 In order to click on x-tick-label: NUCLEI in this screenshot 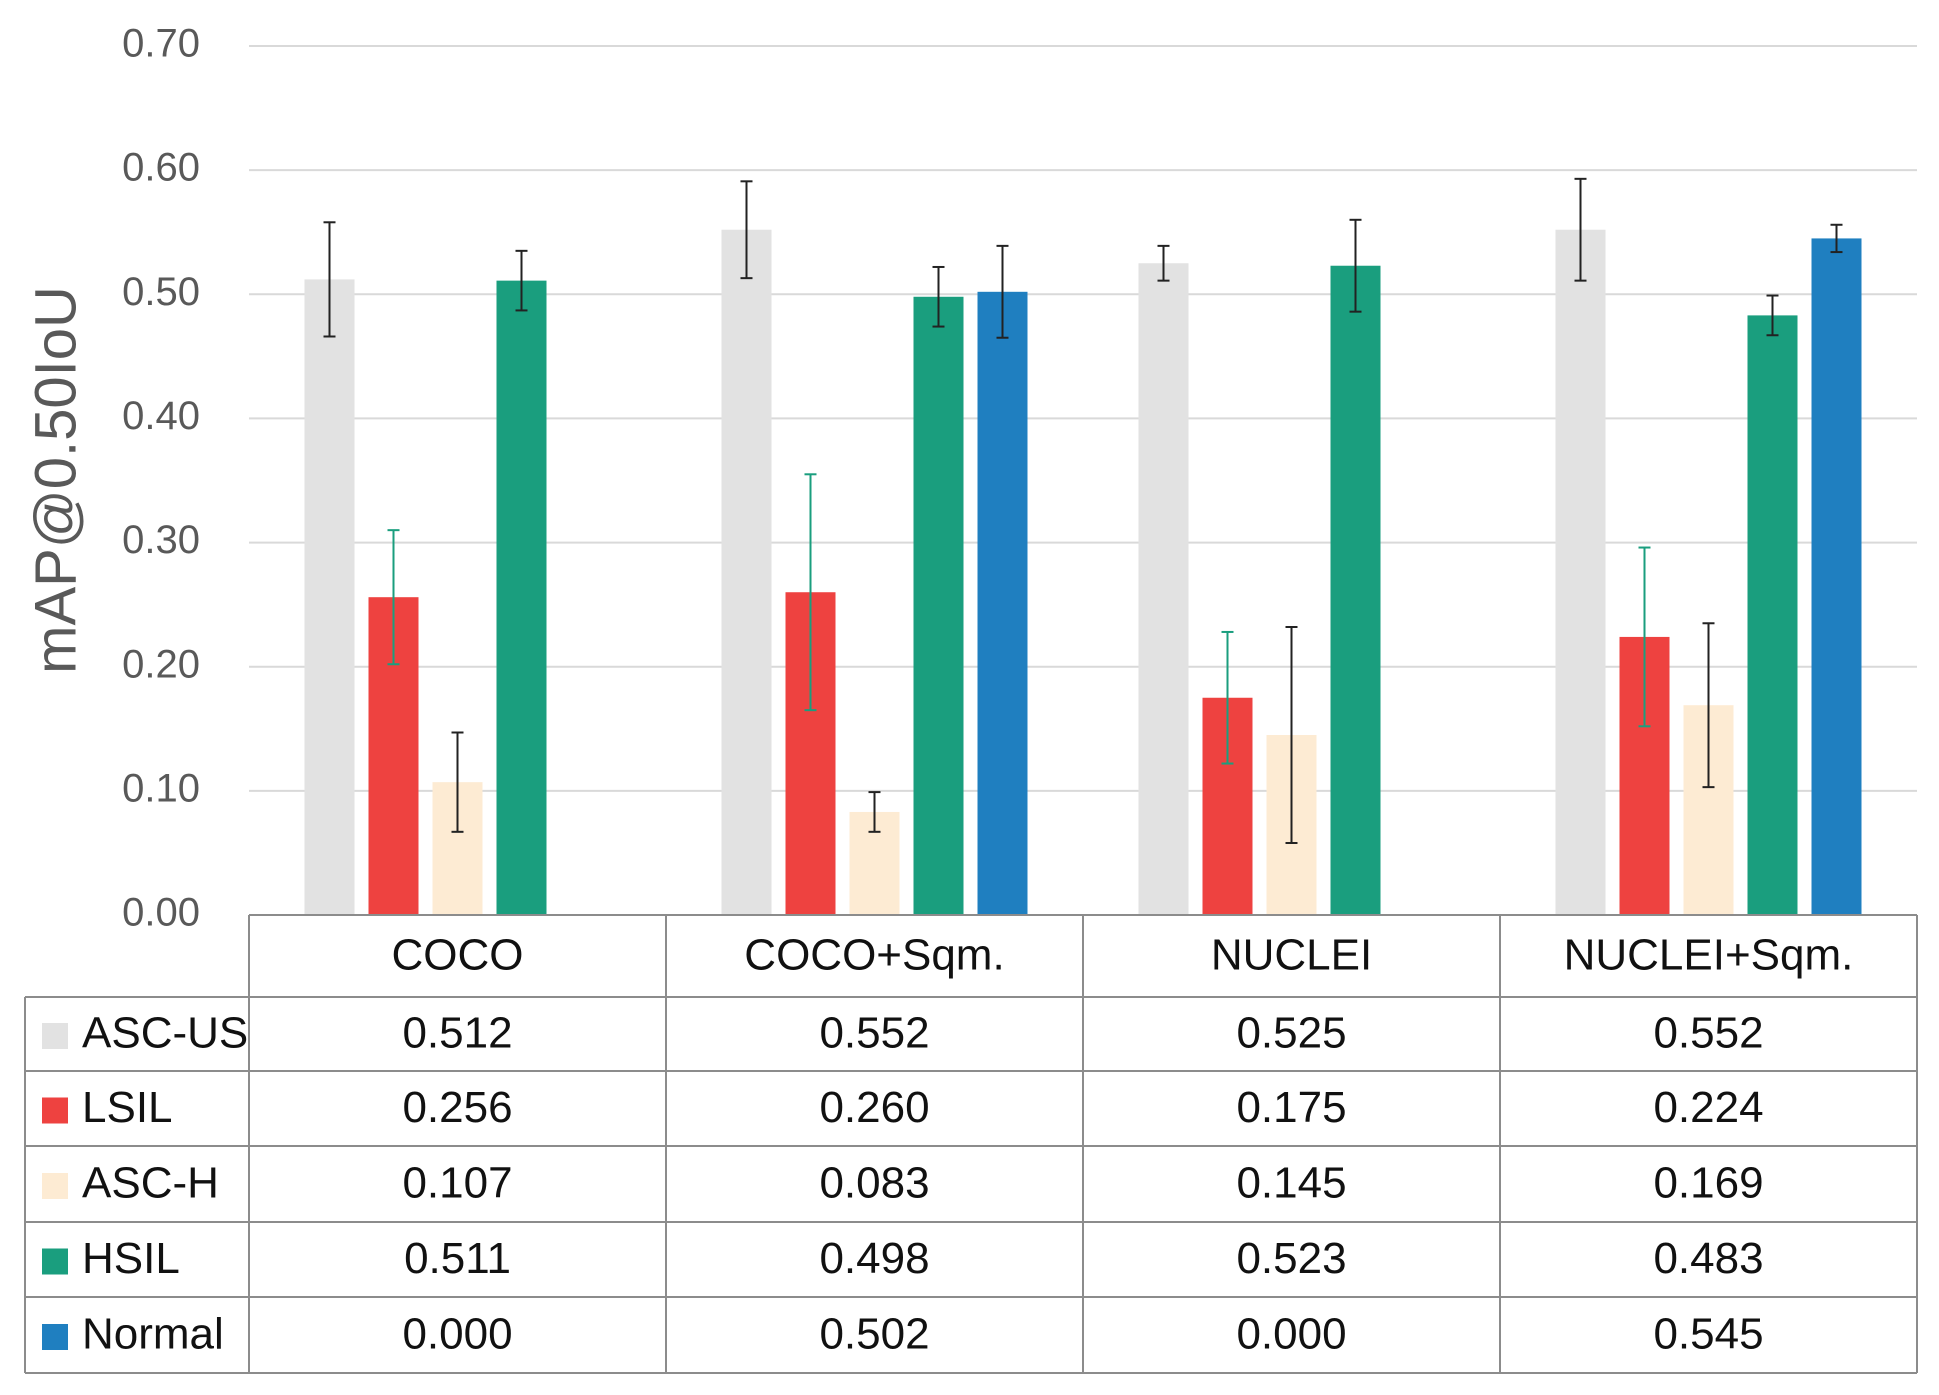, I will do `click(1291, 955)`.